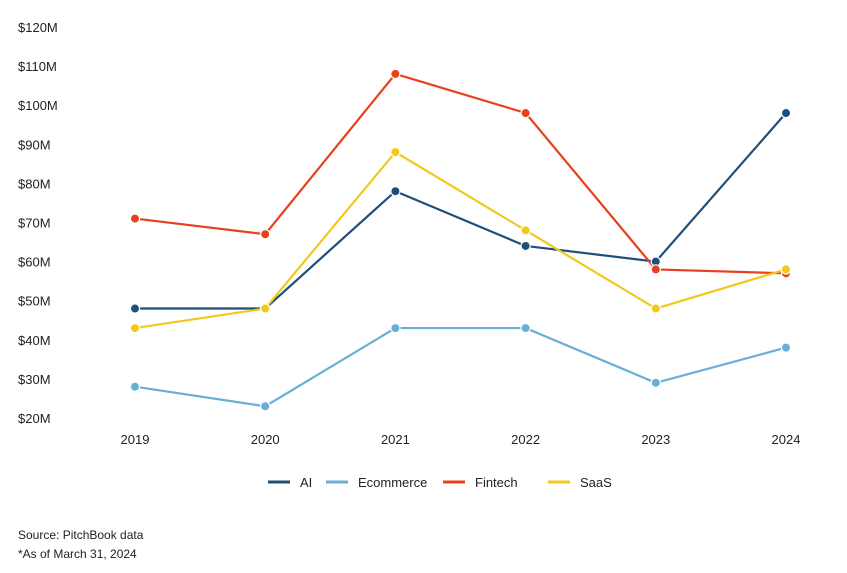 The image size is (847, 573). Describe the element at coordinates (496, 482) in the screenshot. I see `legend-label-fintech: Fintech` at that location.